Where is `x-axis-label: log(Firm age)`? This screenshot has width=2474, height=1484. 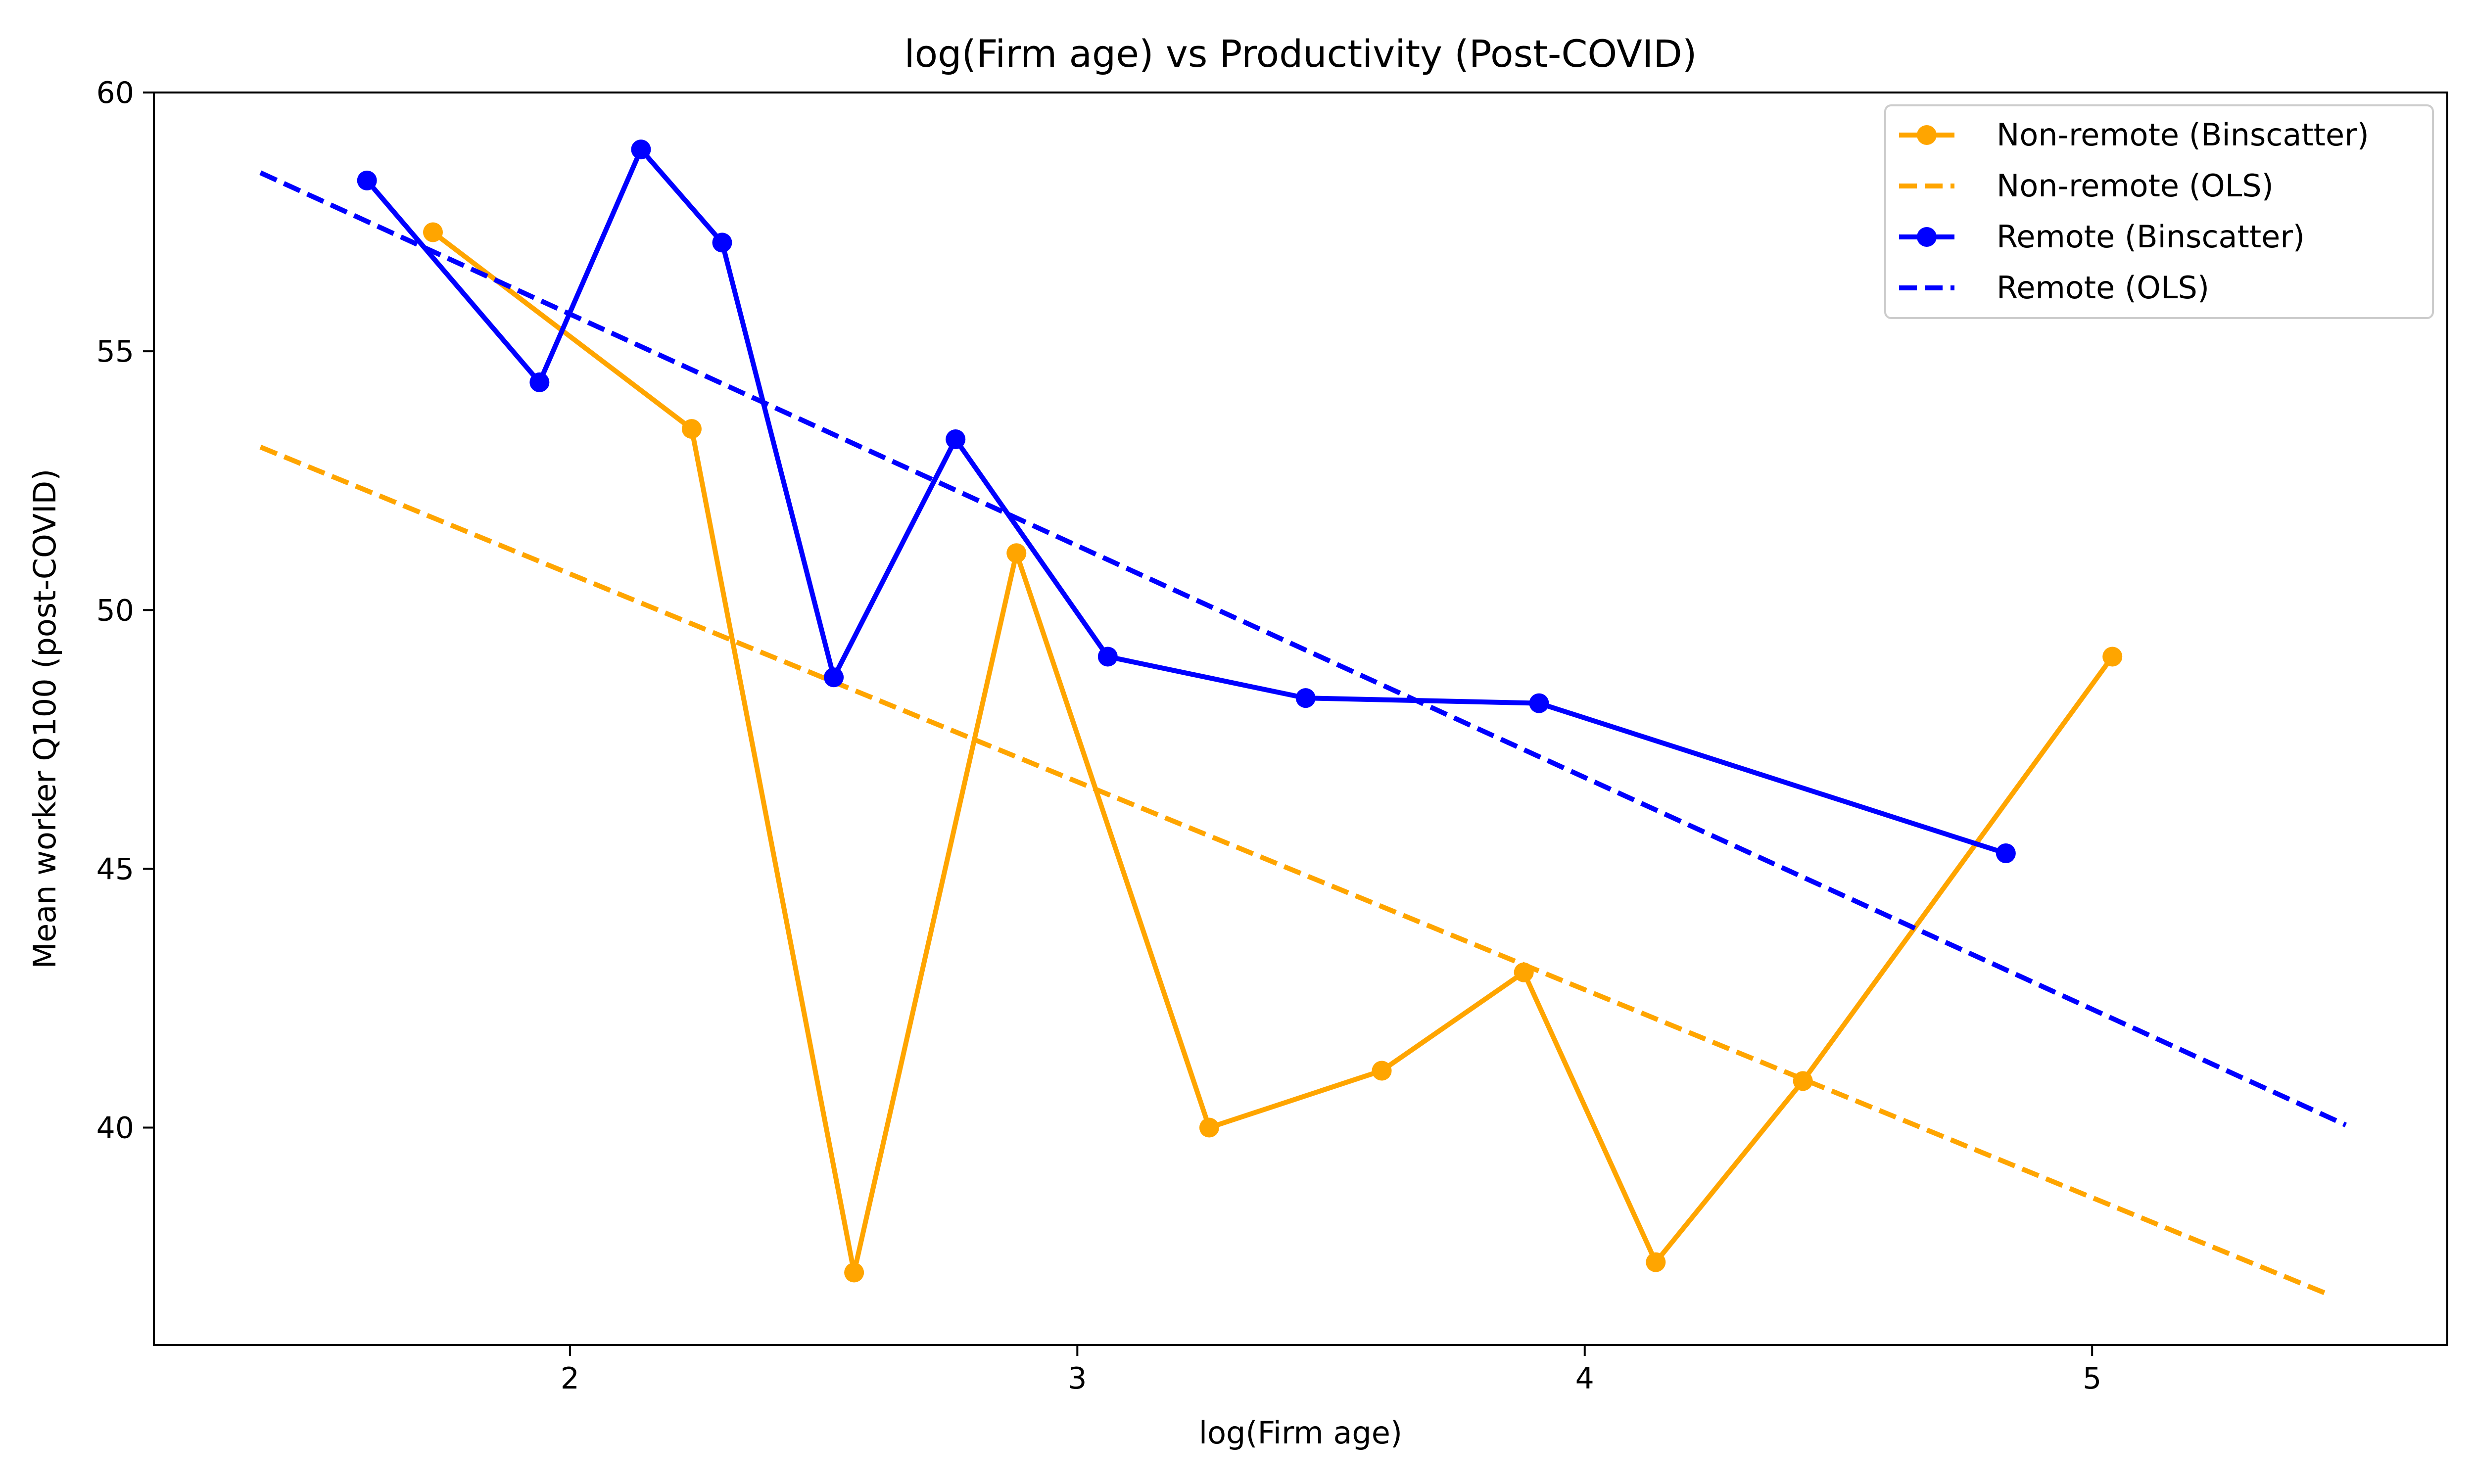 x-axis-label: log(Firm age) is located at coordinates (1300, 1433).